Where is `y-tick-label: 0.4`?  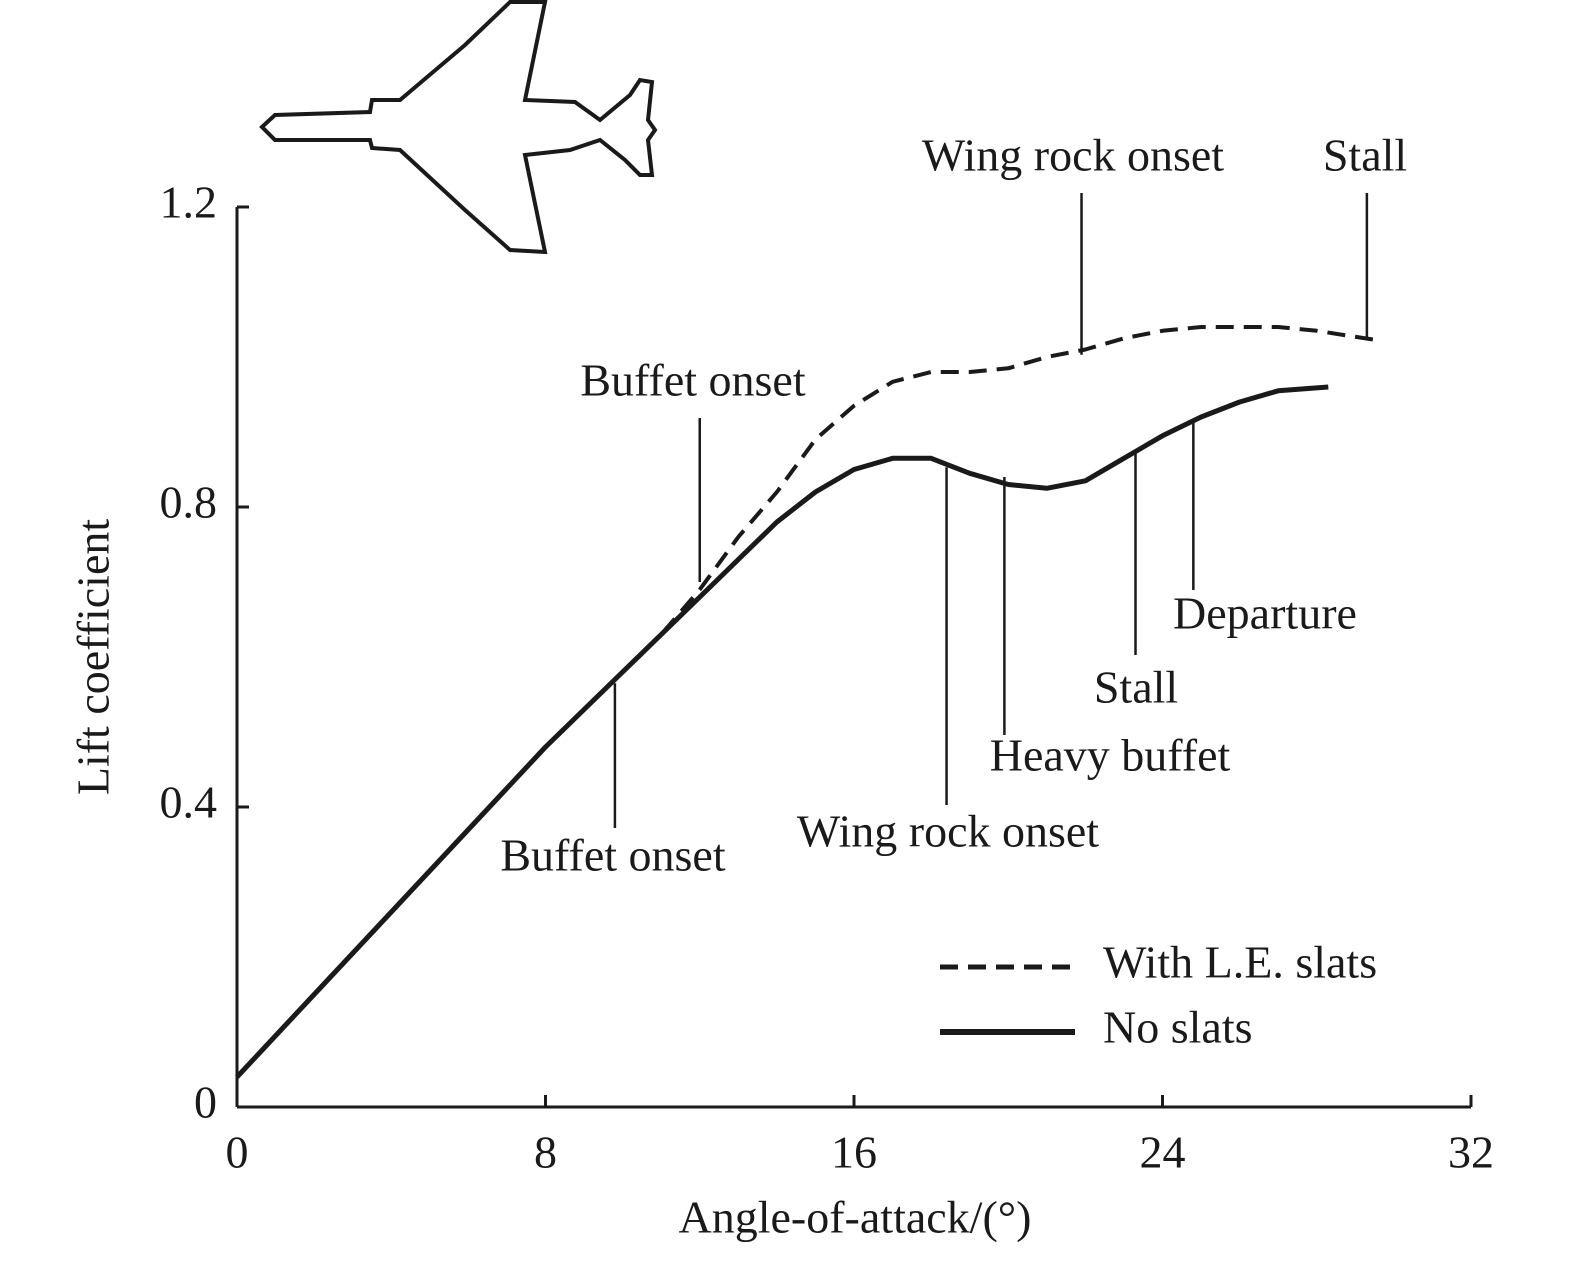 y-tick-label: 0.4 is located at coordinates (189, 802).